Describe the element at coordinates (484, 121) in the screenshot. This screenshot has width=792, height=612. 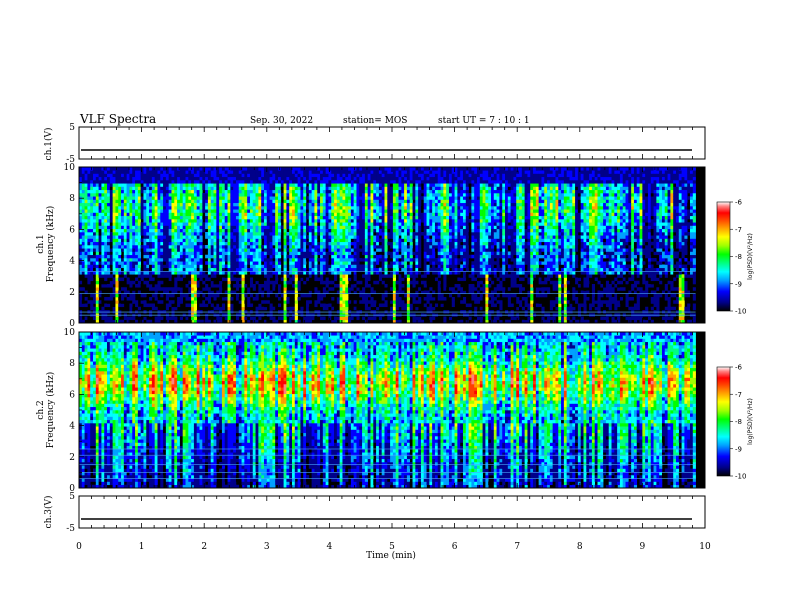
I see `header-start-time: start UT = 7 : 10 : 1` at that location.